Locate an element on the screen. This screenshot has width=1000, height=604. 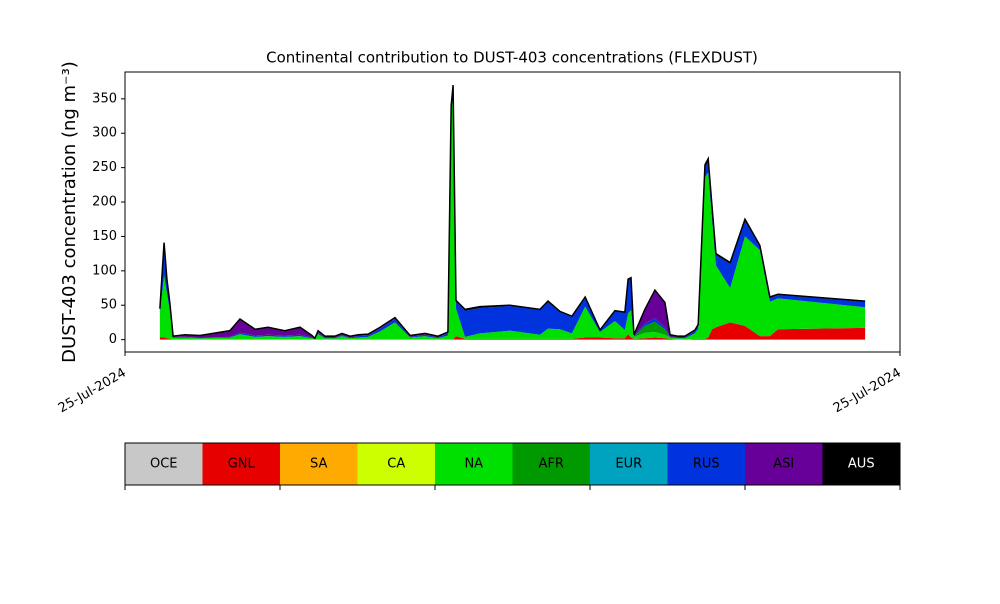
y-tick-label: 350 is located at coordinates (104, 98).